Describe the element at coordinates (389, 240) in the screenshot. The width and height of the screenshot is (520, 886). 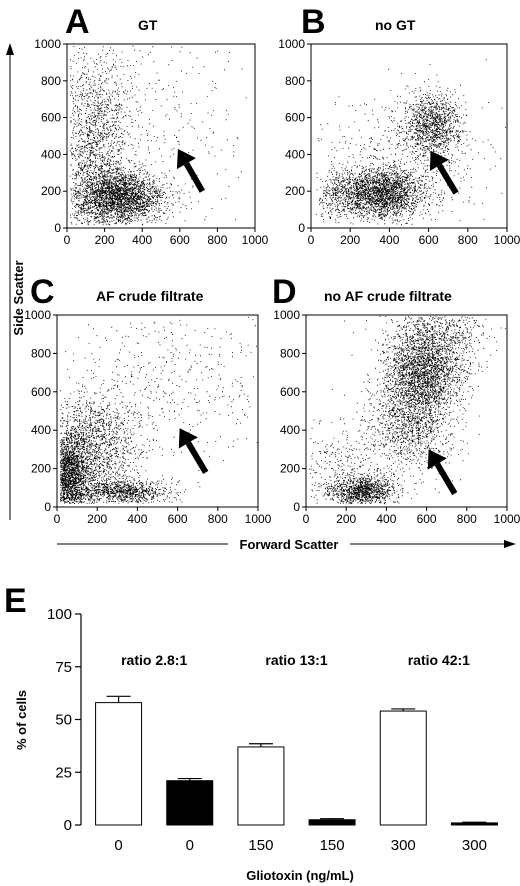
I see `x-tick-label-b-400: 400` at that location.